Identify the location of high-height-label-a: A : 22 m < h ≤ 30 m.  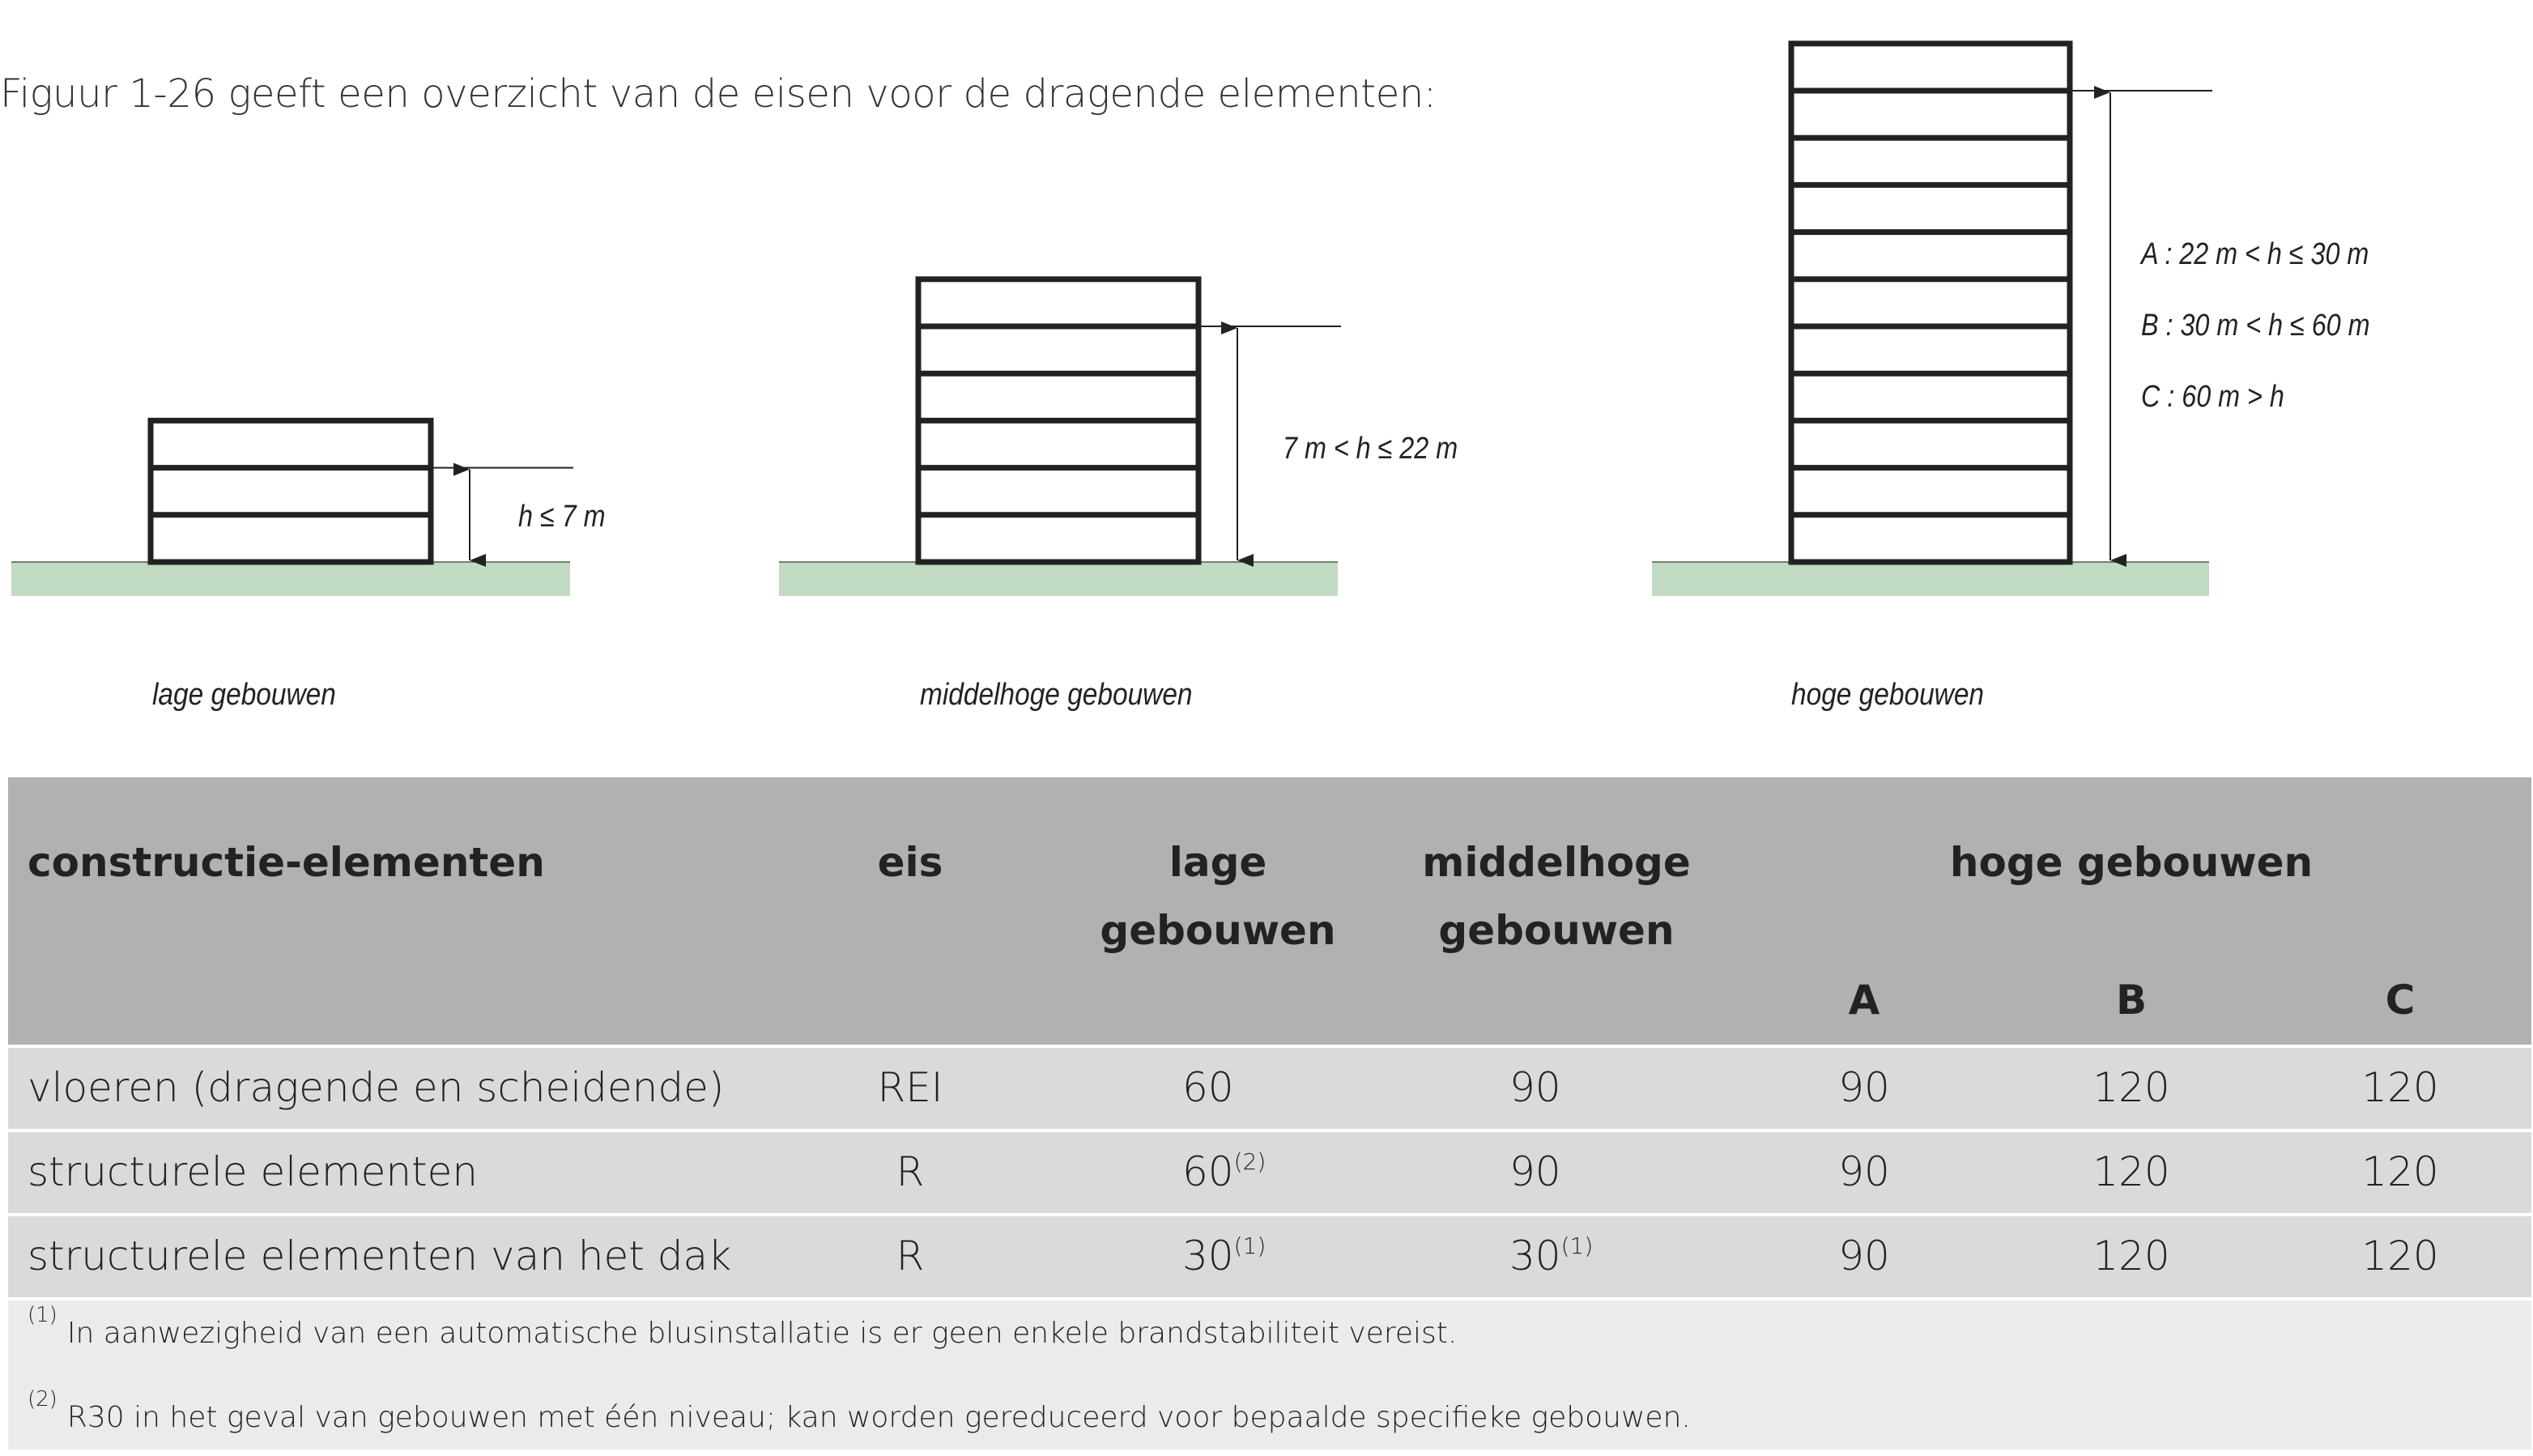
(2255, 255).